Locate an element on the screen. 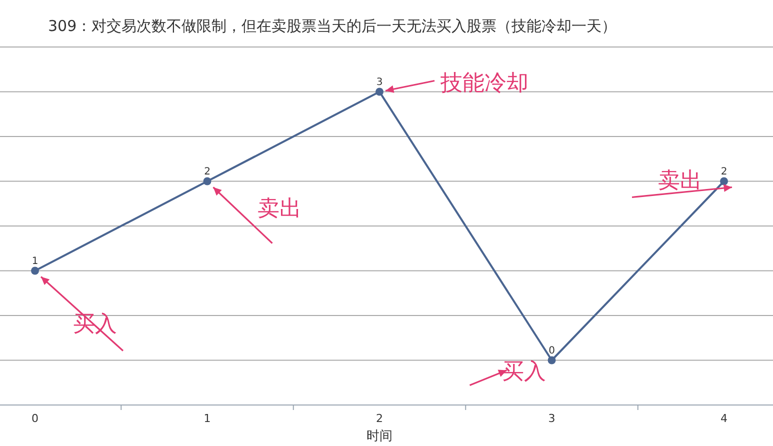  x-tick-label: 3 is located at coordinates (552, 418).